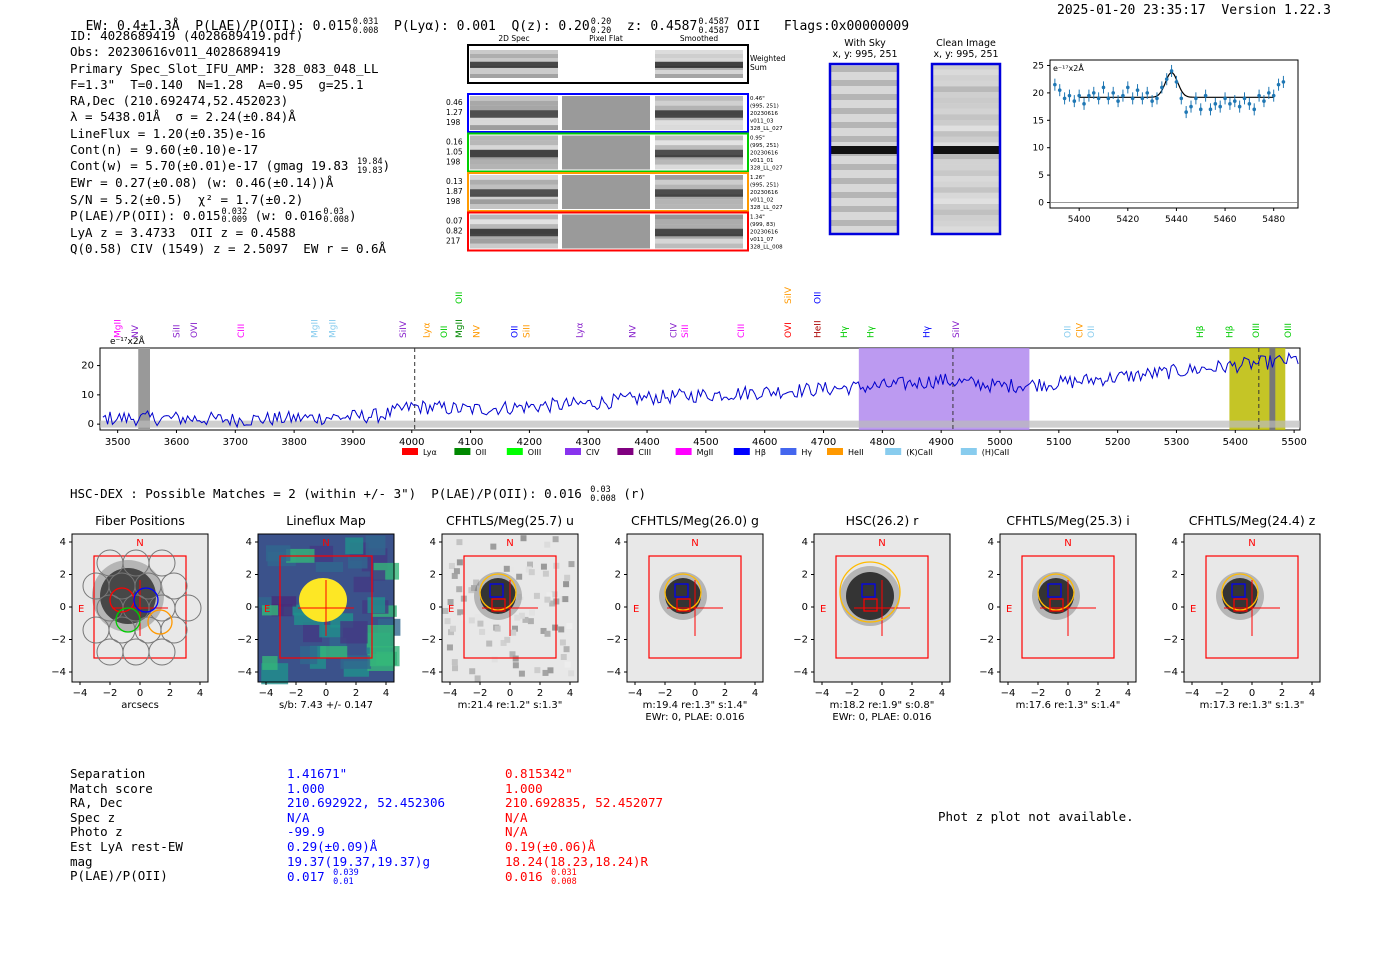  Describe the element at coordinates (128, 620) in the screenshot. I see `fiber-highlight` at that location.